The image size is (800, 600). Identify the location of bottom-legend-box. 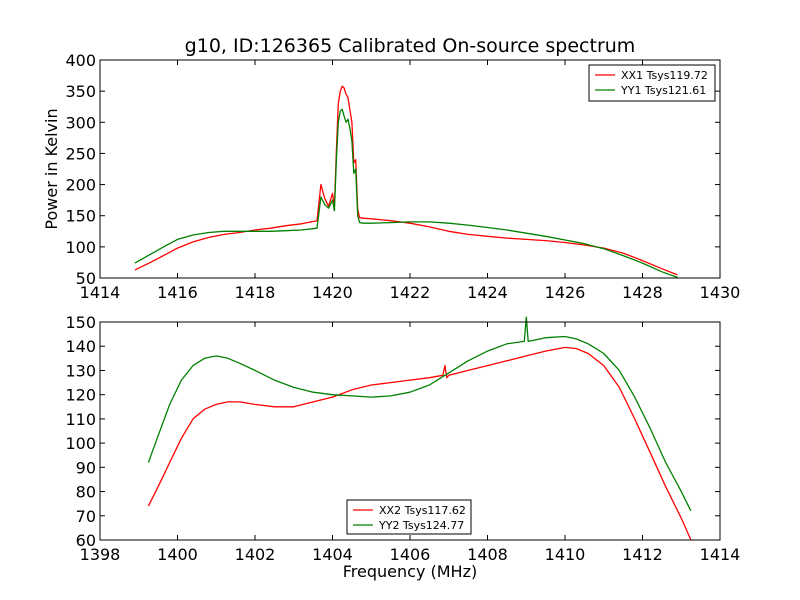
(409, 517).